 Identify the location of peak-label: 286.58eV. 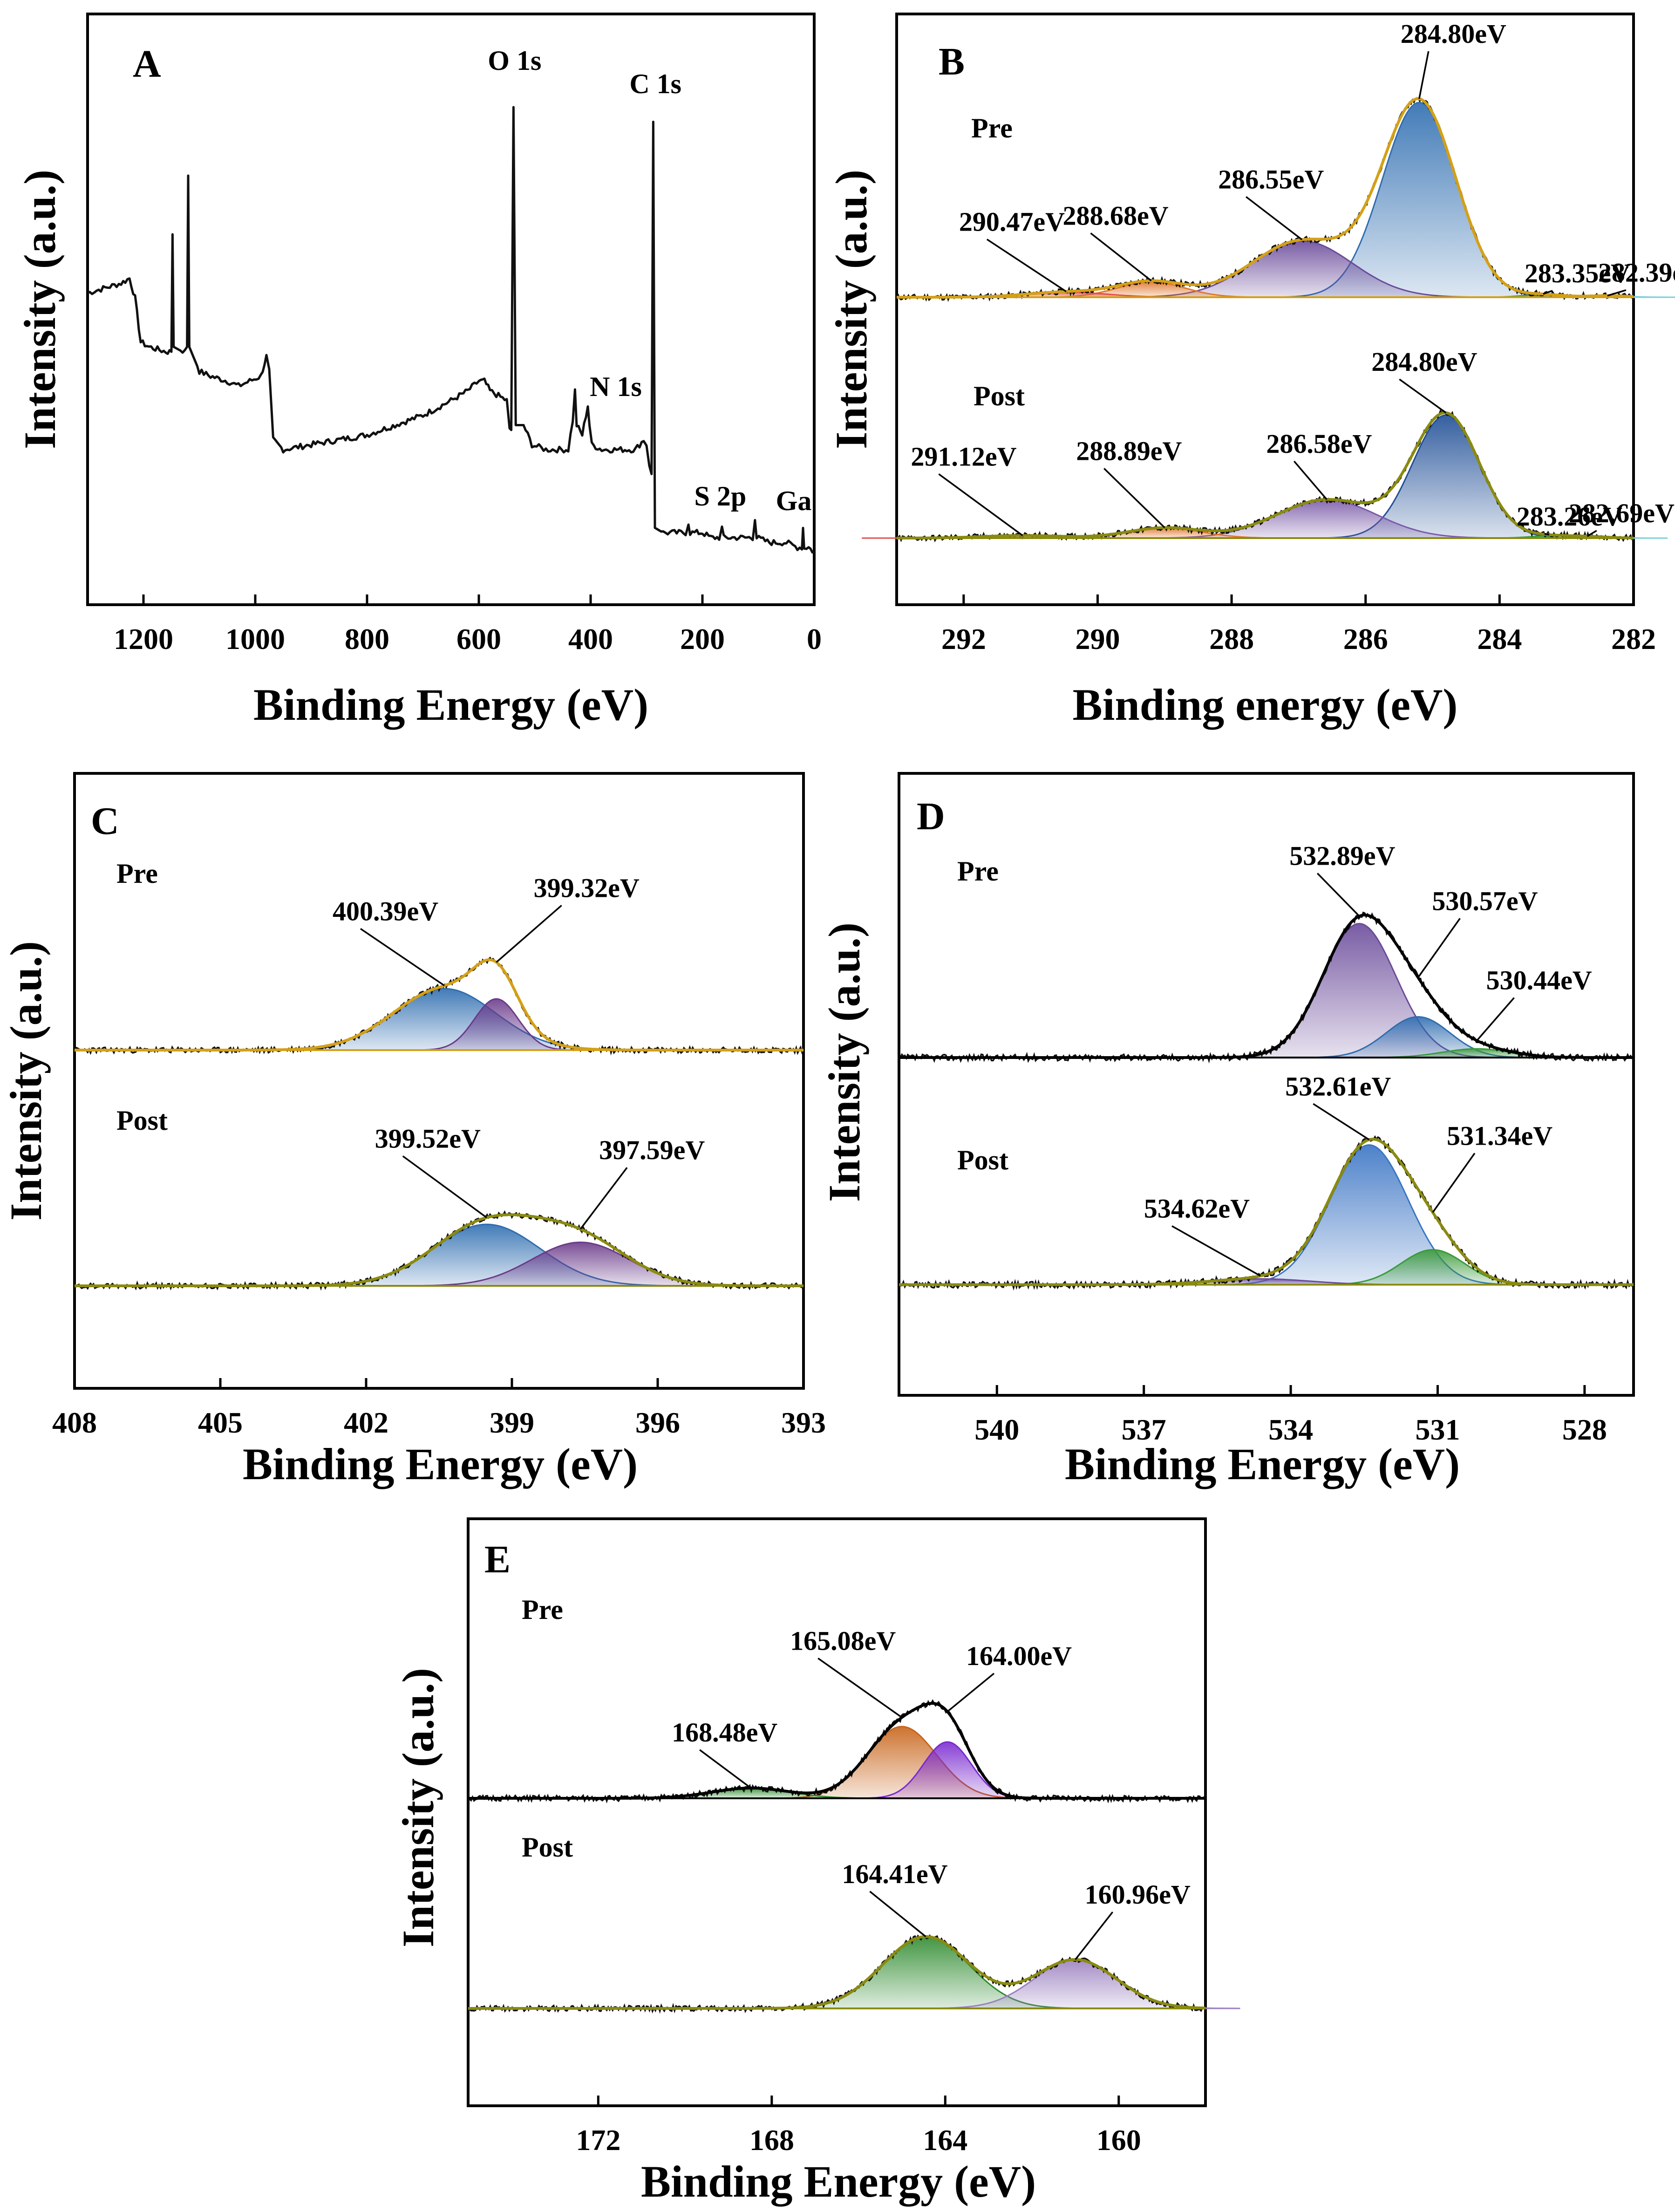
(1319, 444).